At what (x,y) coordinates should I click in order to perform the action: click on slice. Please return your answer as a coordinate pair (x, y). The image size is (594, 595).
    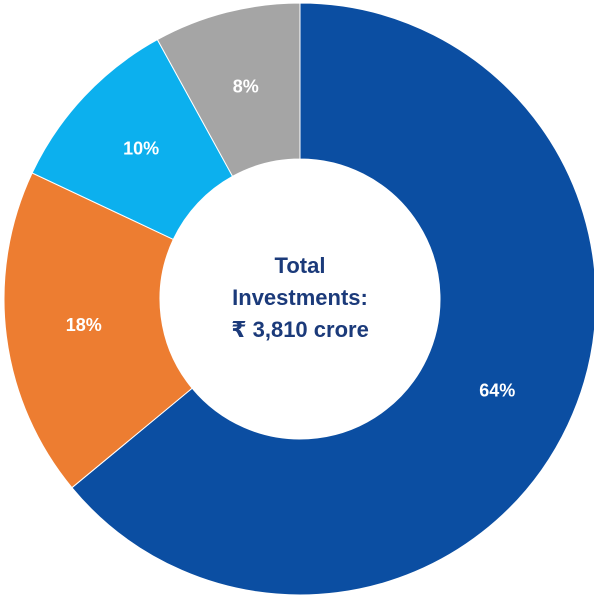
    Looking at the image, I should click on (228, 89).